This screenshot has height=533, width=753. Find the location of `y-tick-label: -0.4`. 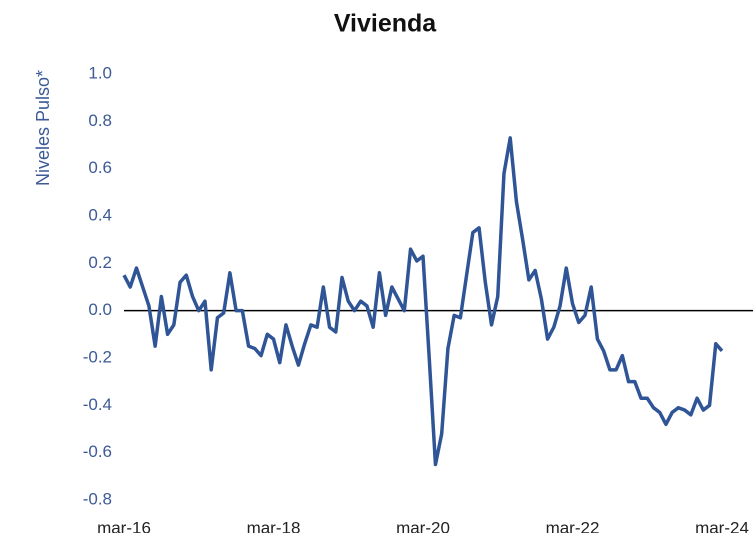

y-tick-label: -0.4 is located at coordinates (97, 404).